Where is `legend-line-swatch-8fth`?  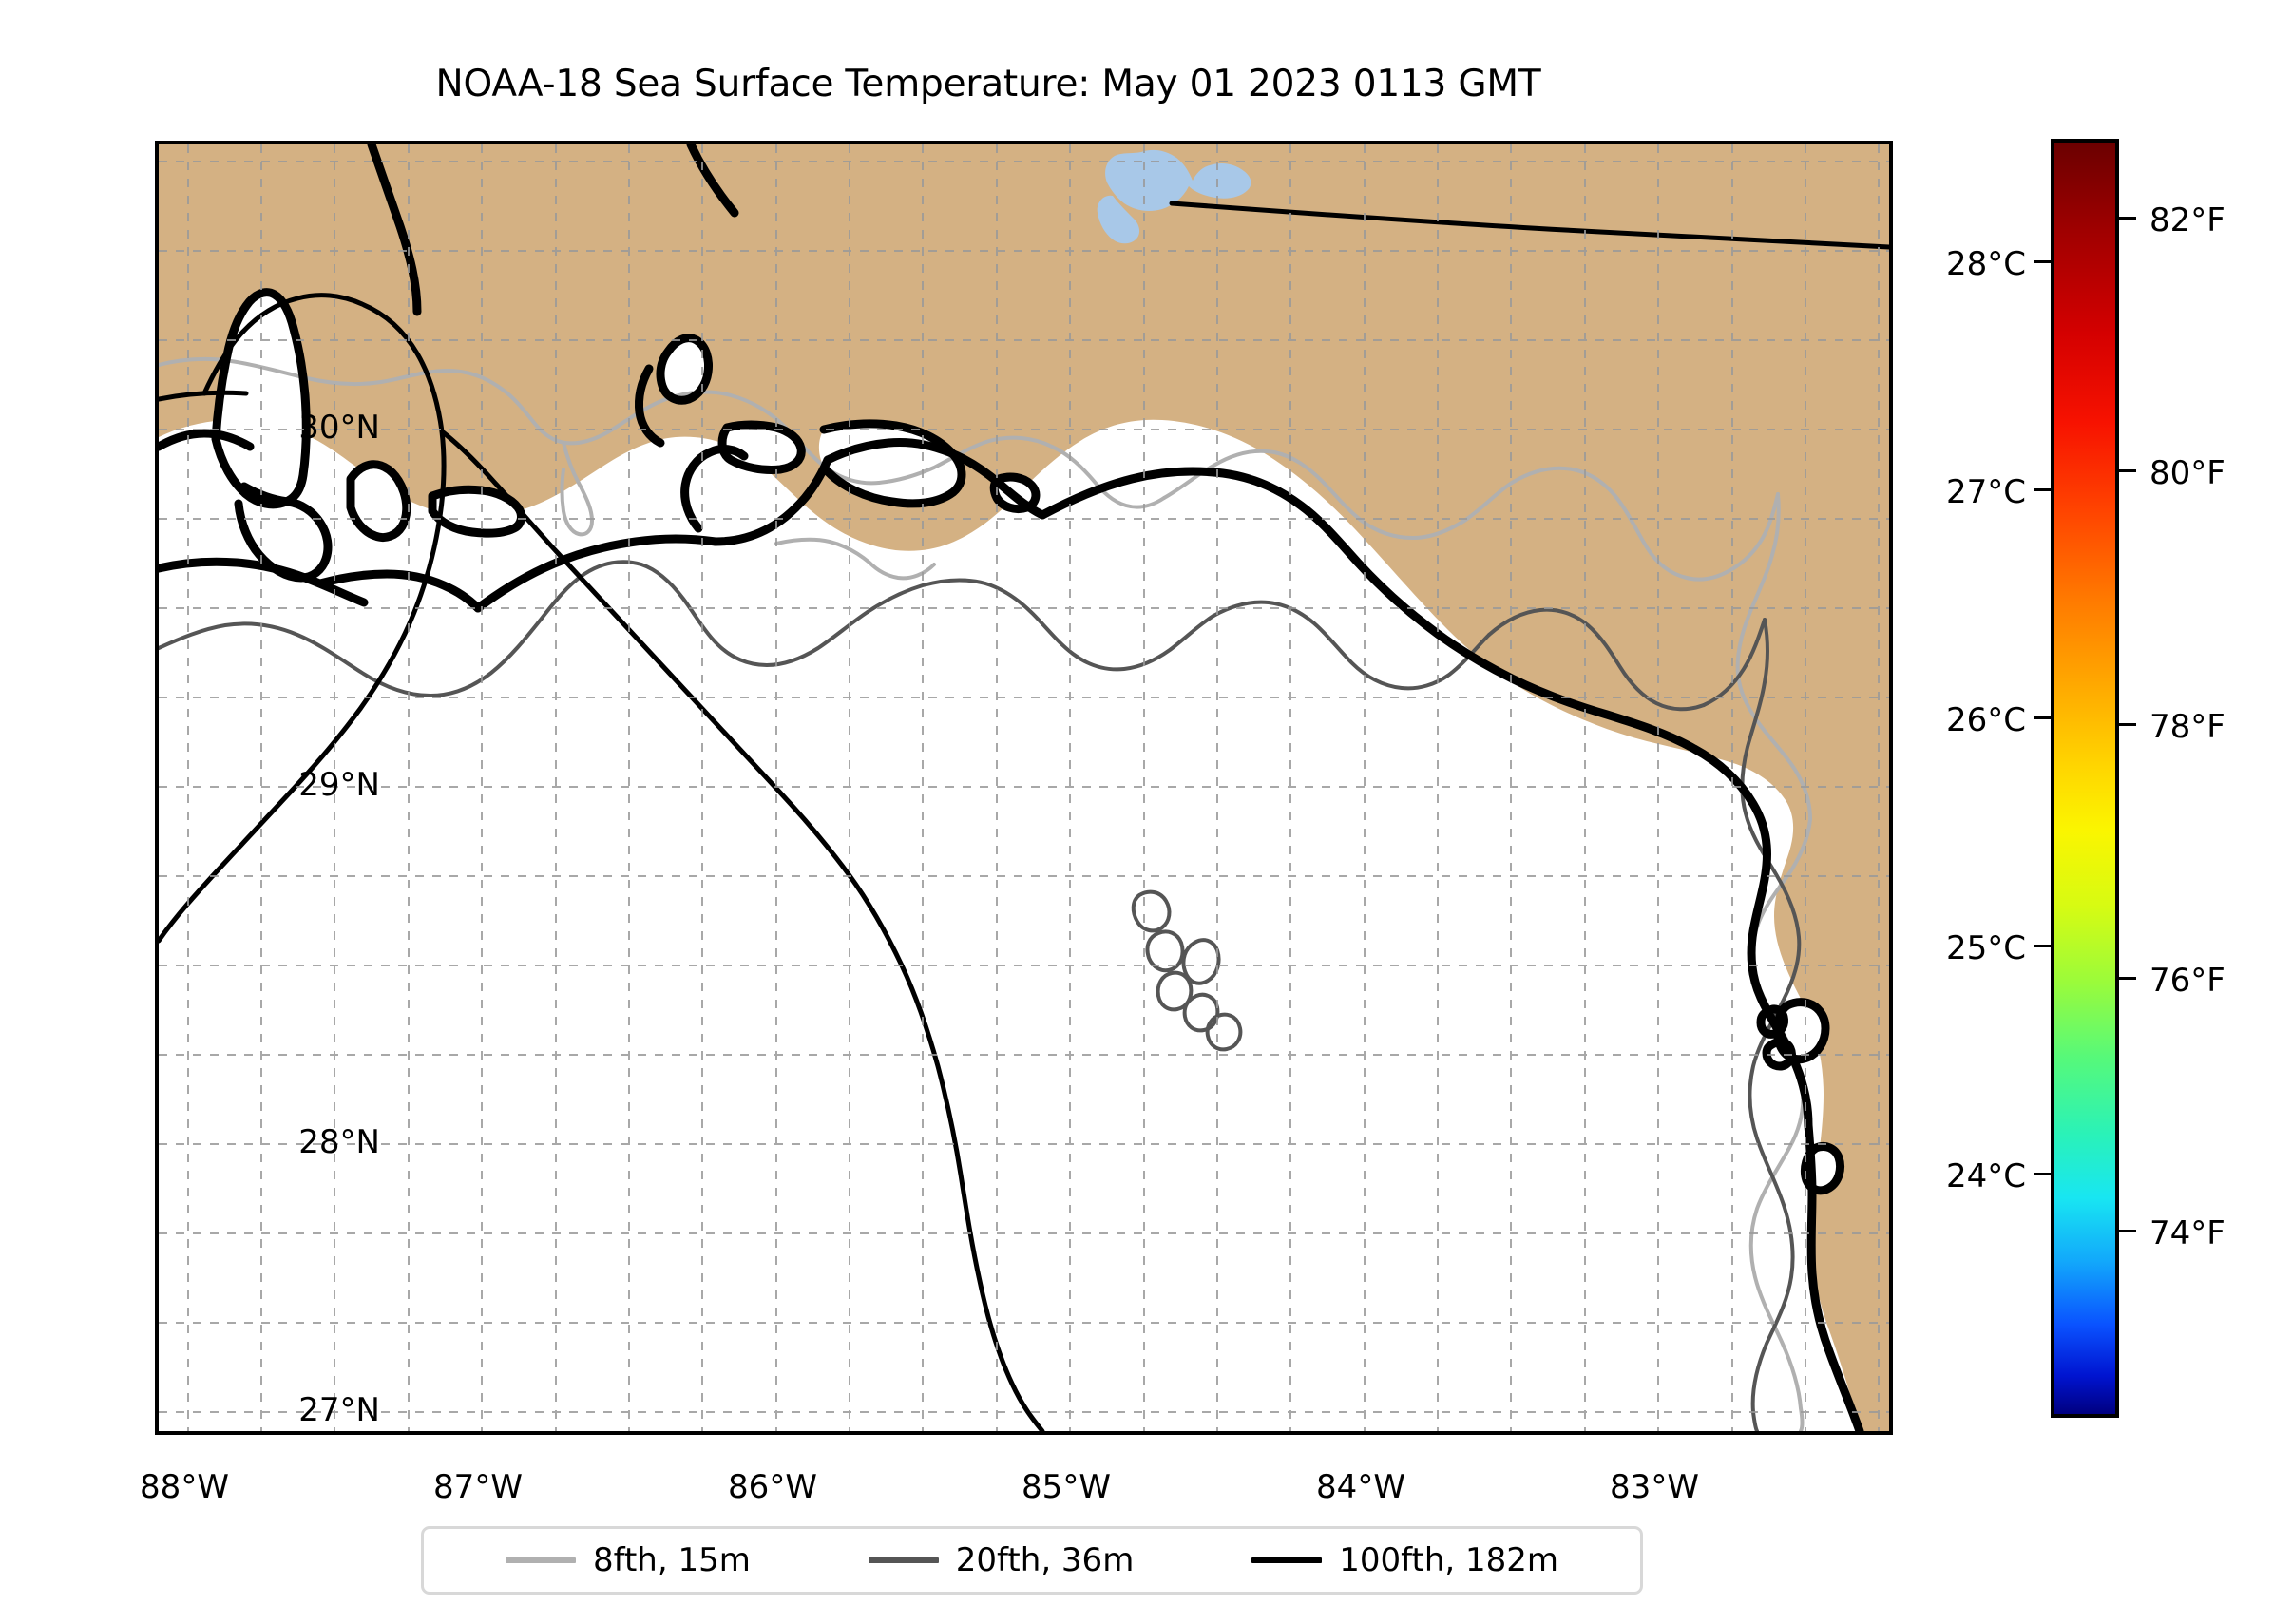 legend-line-swatch-8fth is located at coordinates (540, 1560).